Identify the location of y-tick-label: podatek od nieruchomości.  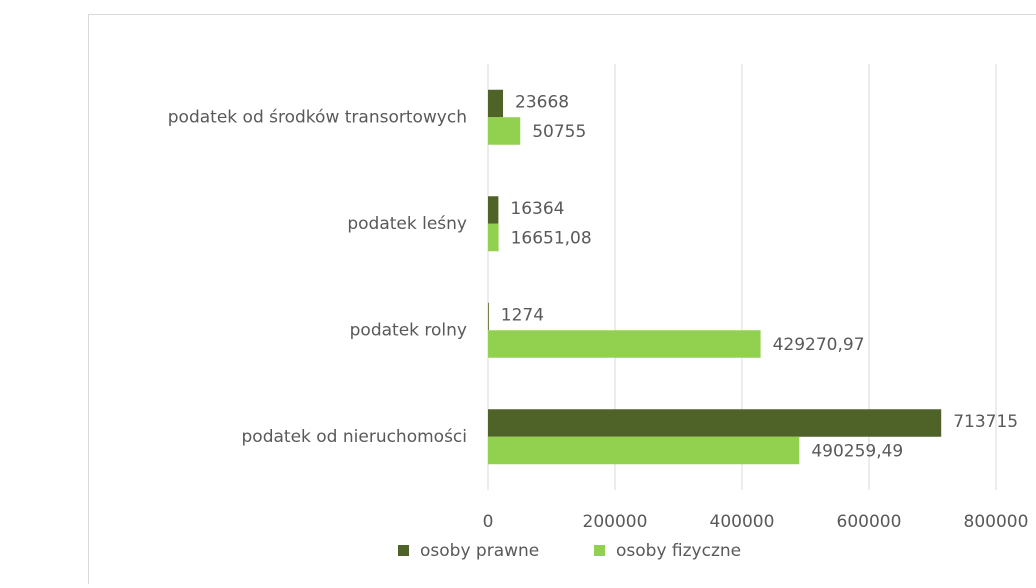
(355, 437).